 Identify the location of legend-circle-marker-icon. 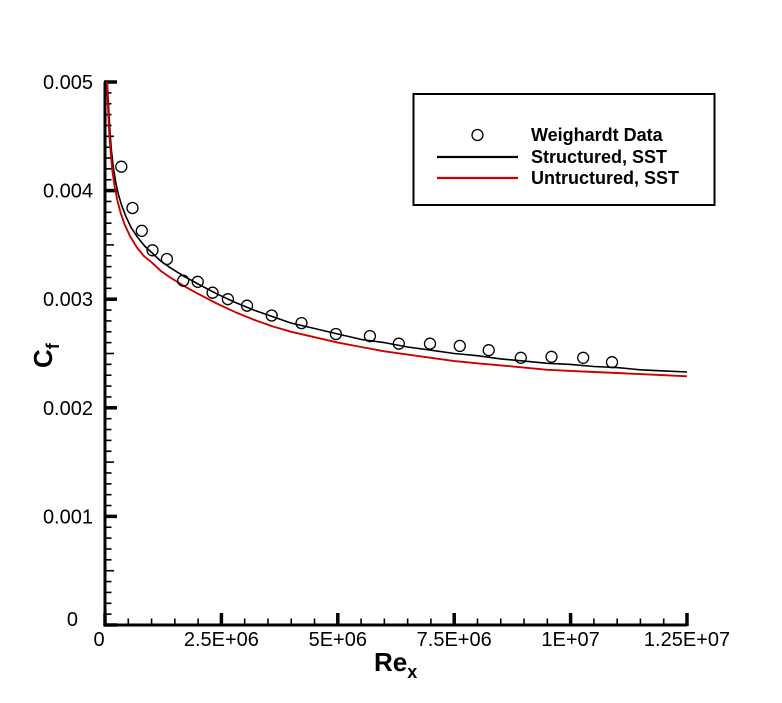
(477, 135).